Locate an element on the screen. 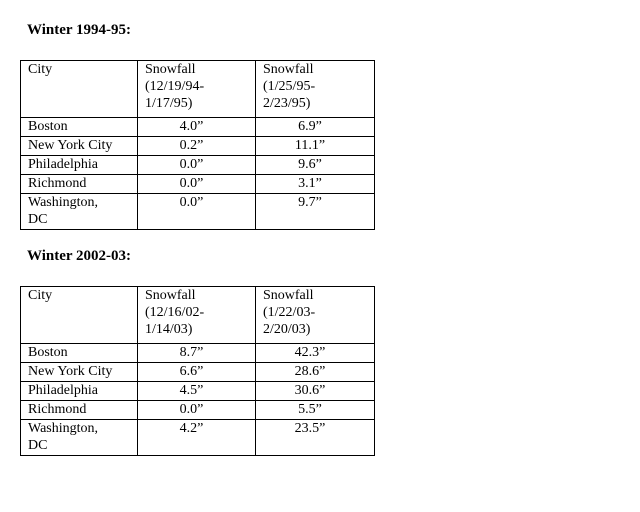 This screenshot has height=512, width=640. cell-line: (1/25/95- is located at coordinates (289, 86).